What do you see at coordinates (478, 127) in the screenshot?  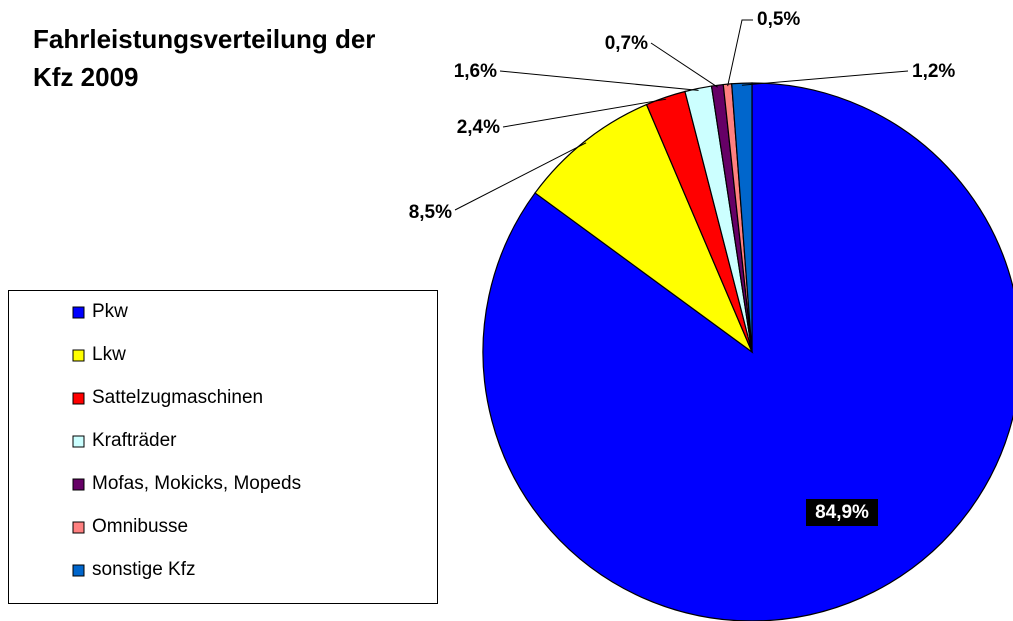 I see `data-label: 2,4%` at bounding box center [478, 127].